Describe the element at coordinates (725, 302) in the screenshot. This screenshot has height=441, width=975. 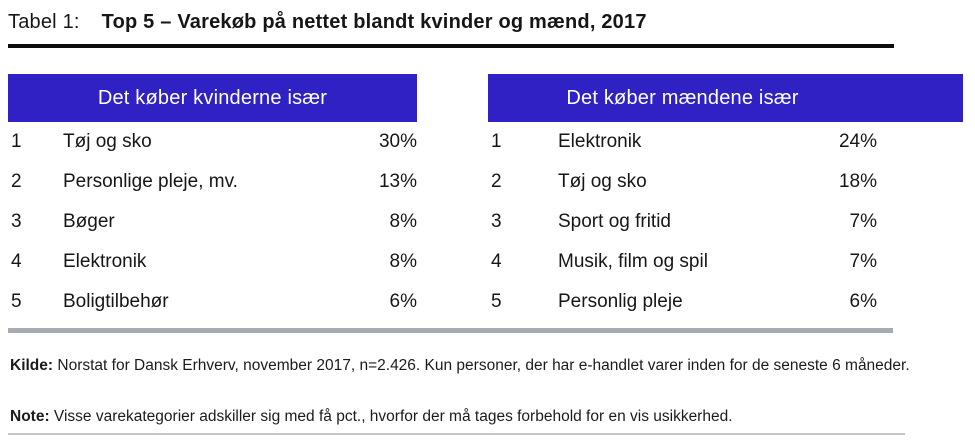
I see `table-row: 5 Personlig pleje 6%` at that location.